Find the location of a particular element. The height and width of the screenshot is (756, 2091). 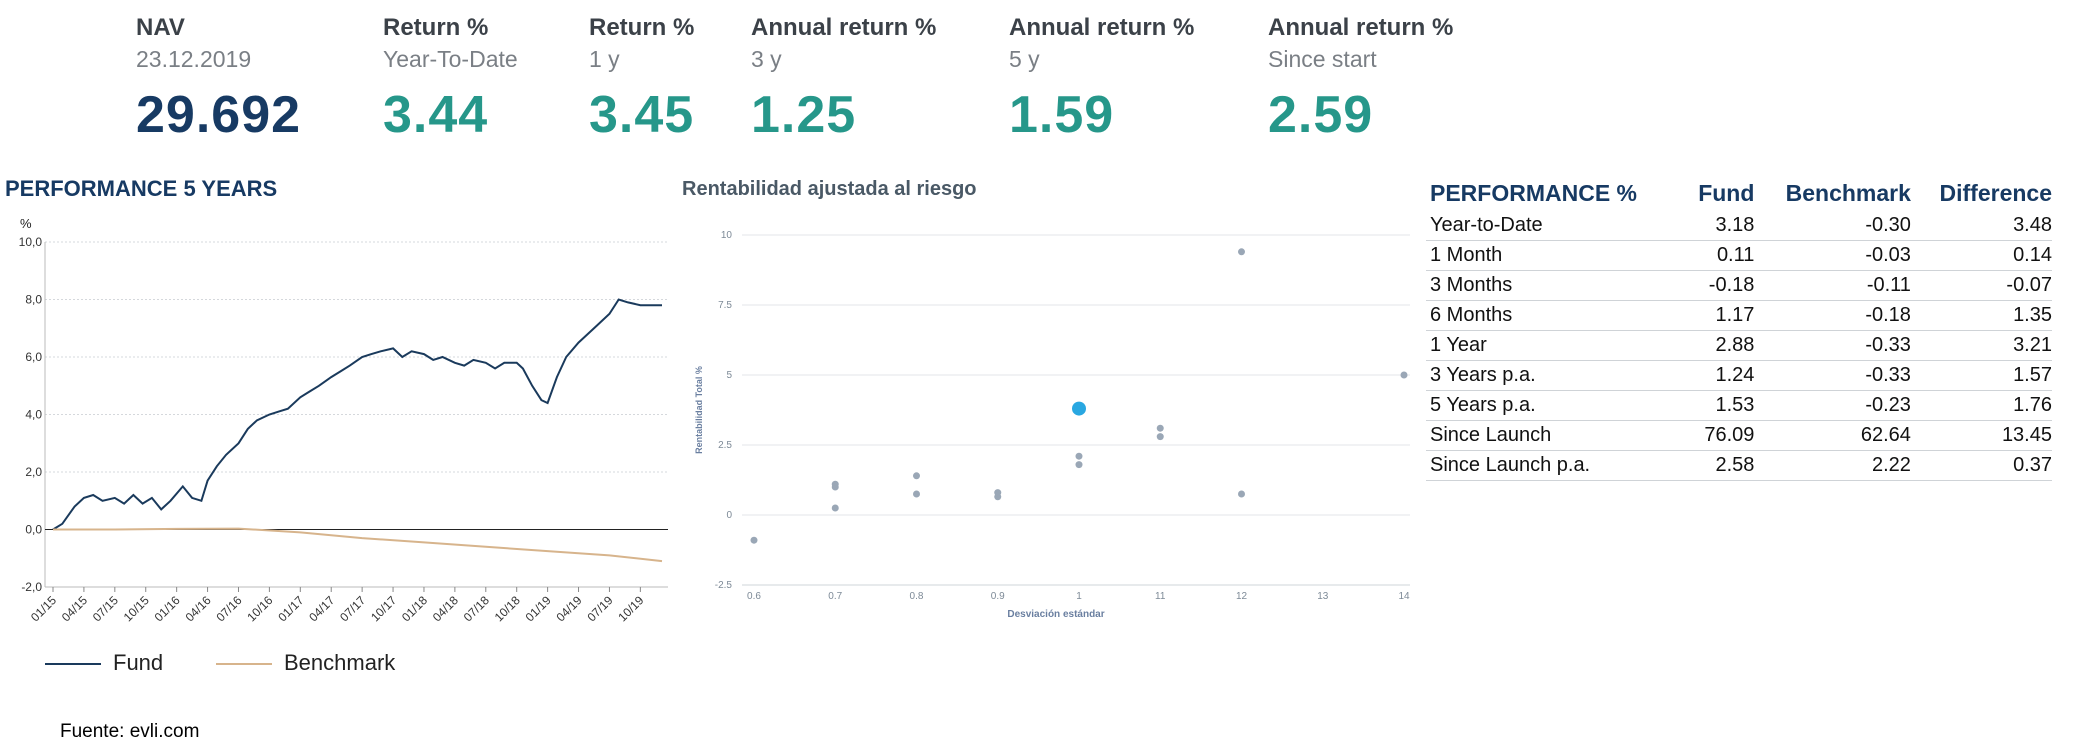

x-tick-label: 04/15 is located at coordinates (74, 608).